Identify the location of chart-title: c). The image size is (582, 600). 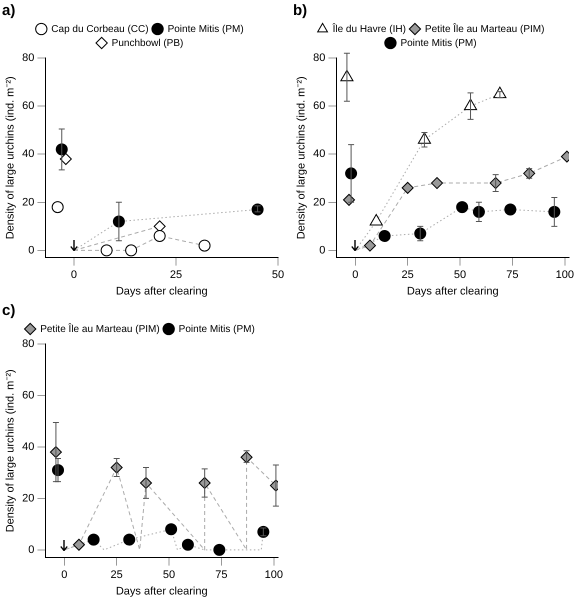
(9, 311).